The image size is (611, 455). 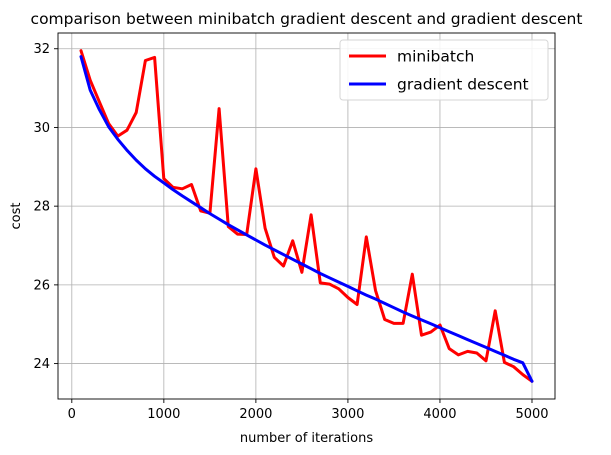 What do you see at coordinates (41, 49) in the screenshot?
I see `y-tick-label: 32` at bounding box center [41, 49].